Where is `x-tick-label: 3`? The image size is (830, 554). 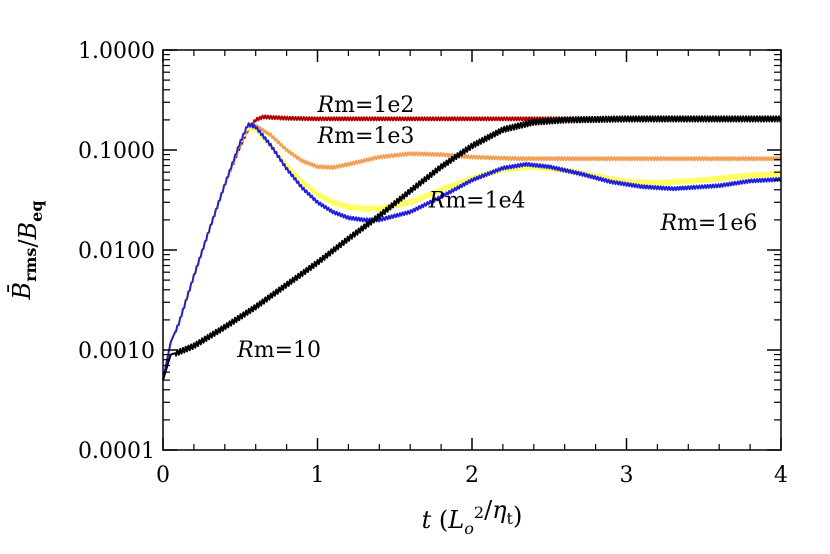 x-tick-label: 3 is located at coordinates (627, 475).